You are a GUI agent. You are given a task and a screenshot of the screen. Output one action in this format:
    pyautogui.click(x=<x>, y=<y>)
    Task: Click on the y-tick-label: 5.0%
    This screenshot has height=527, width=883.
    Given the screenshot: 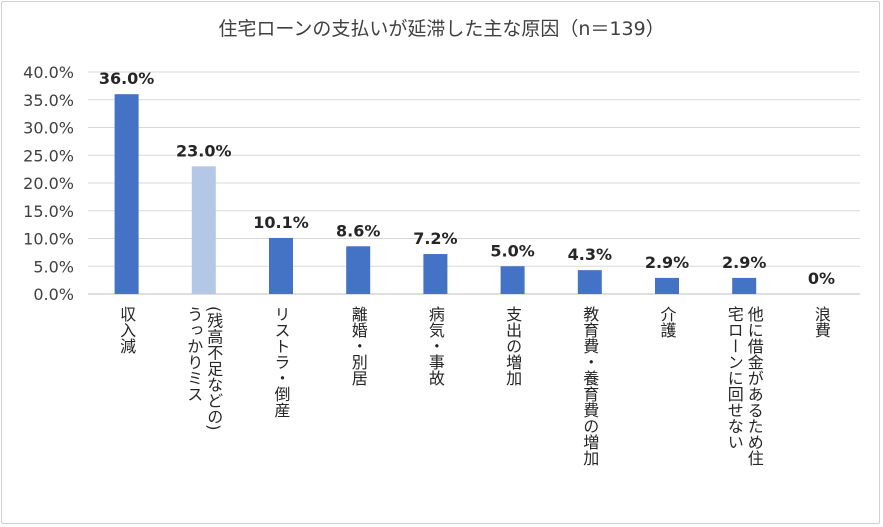 What is the action you would take?
    pyautogui.click(x=53, y=266)
    